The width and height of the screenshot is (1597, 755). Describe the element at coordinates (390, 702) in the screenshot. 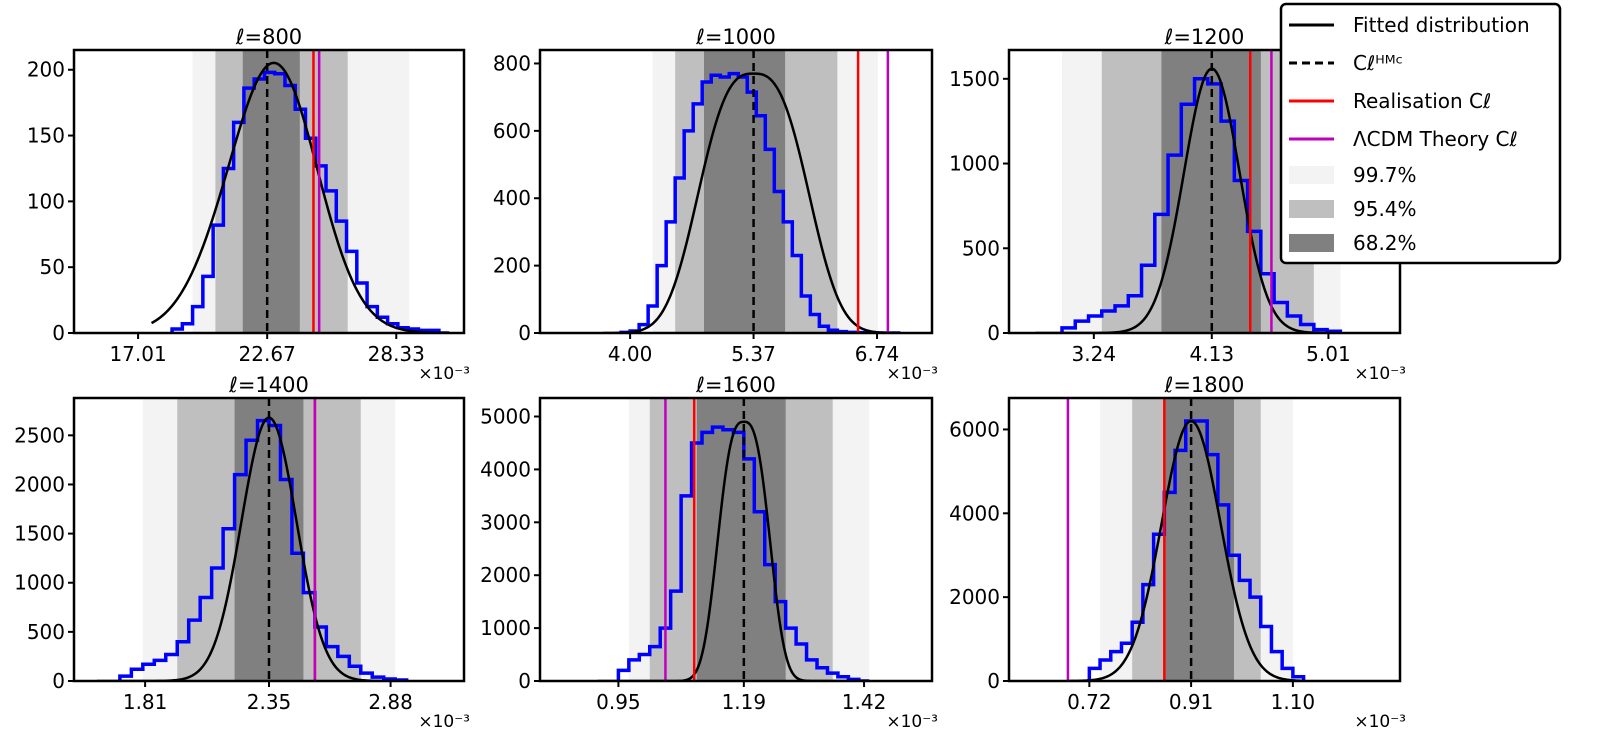

I see `x-tick-label: 2.88` at that location.